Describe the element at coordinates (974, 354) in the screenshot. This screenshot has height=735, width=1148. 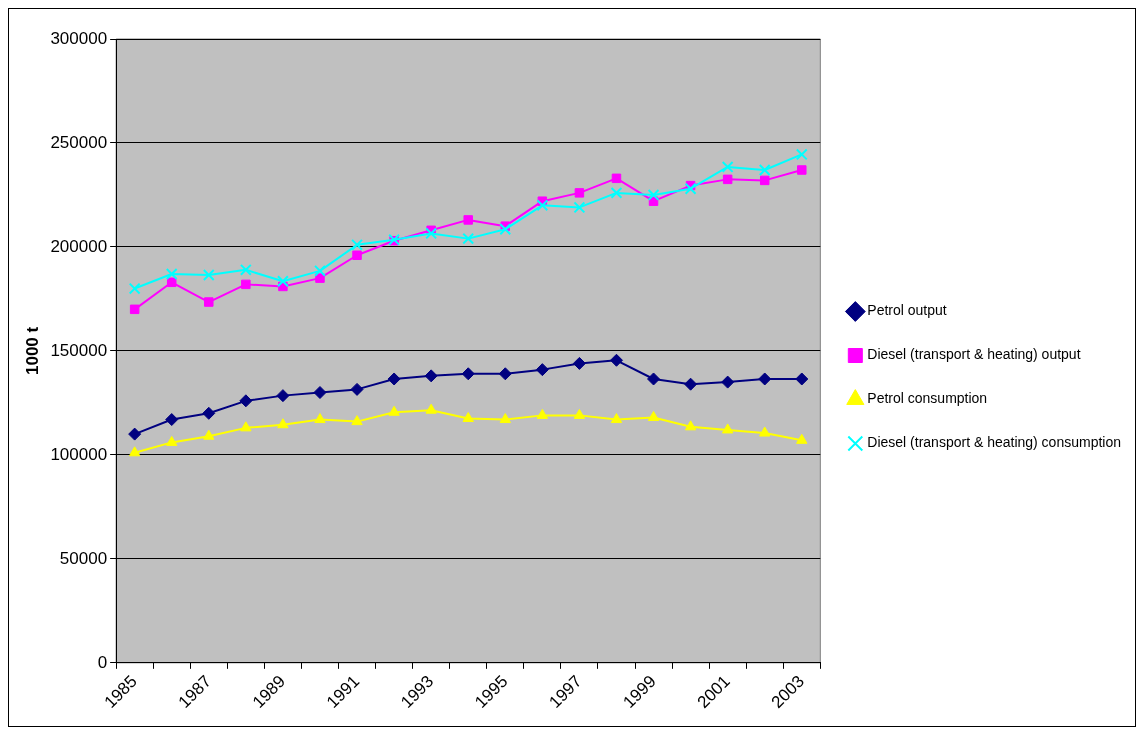
I see `legend-label: Diesel (transport & heating) output` at that location.